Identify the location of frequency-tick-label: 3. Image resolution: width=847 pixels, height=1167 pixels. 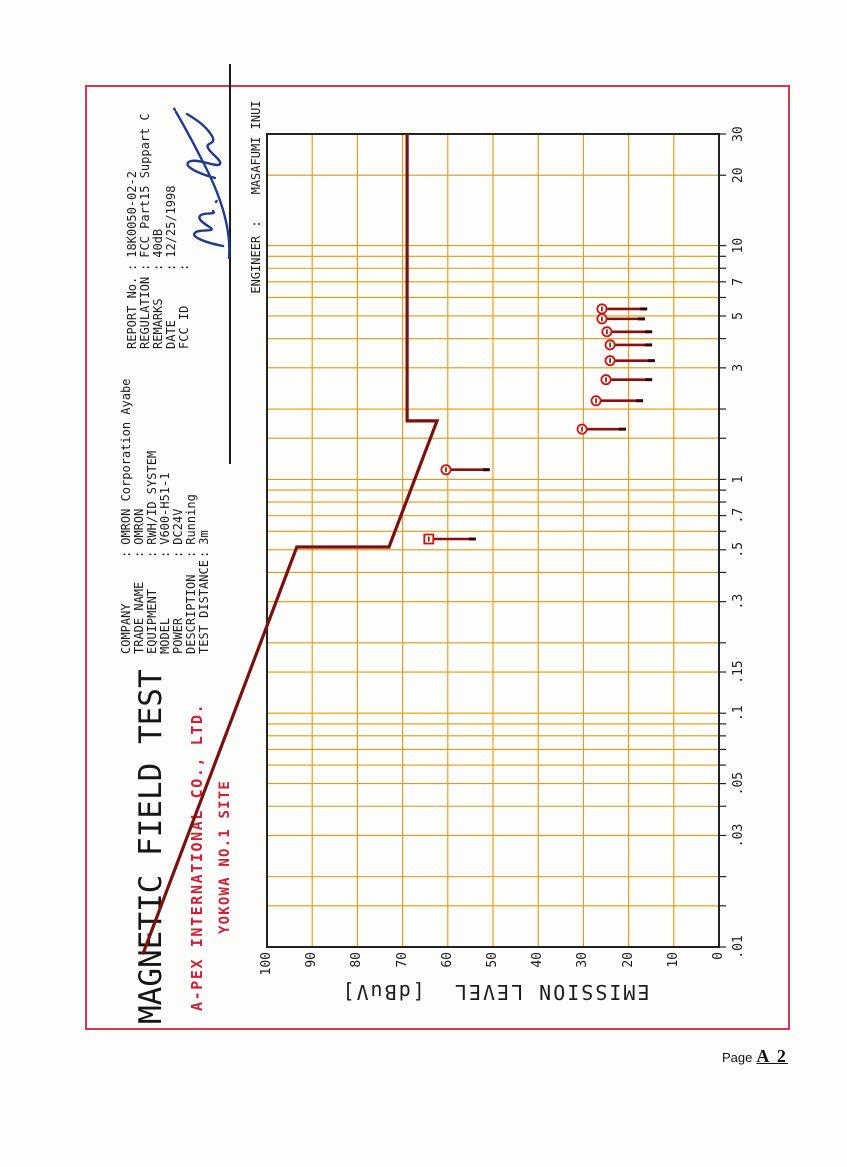
(738, 367).